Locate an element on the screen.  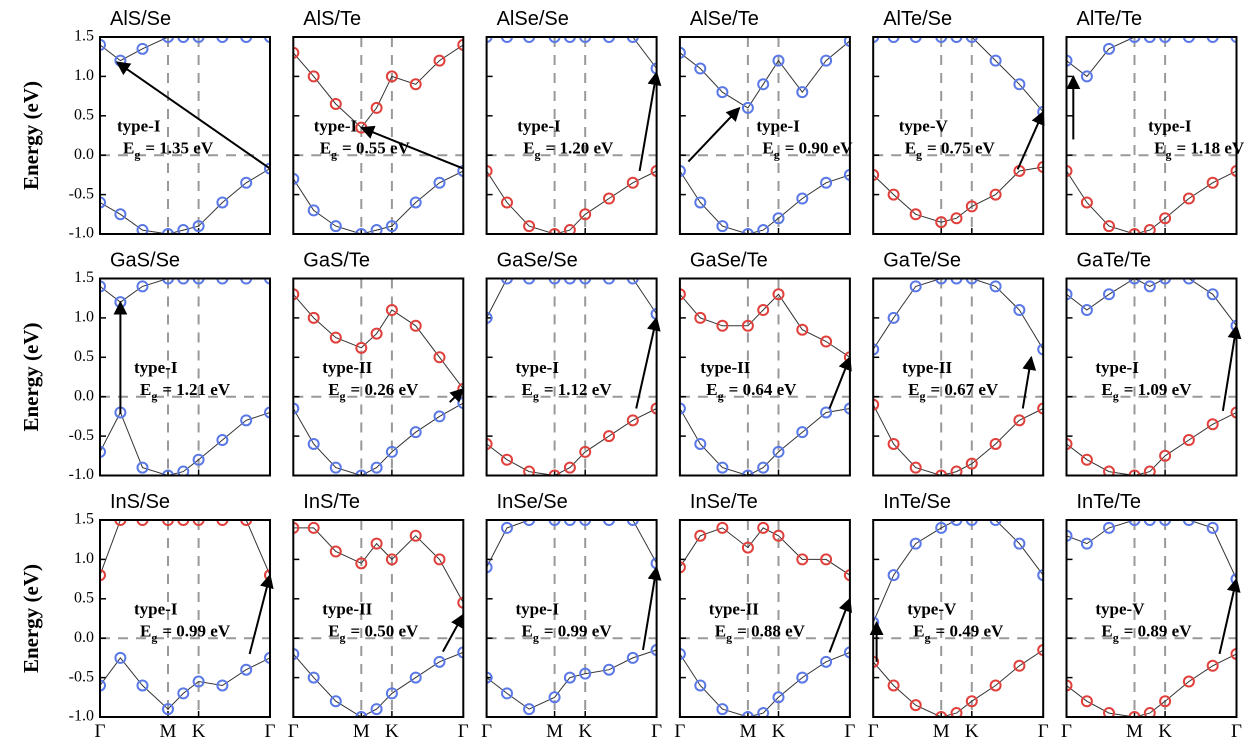
panel: GaTe/Te type-I Eg = 1.09 eV is located at coordinates (1153, 363).